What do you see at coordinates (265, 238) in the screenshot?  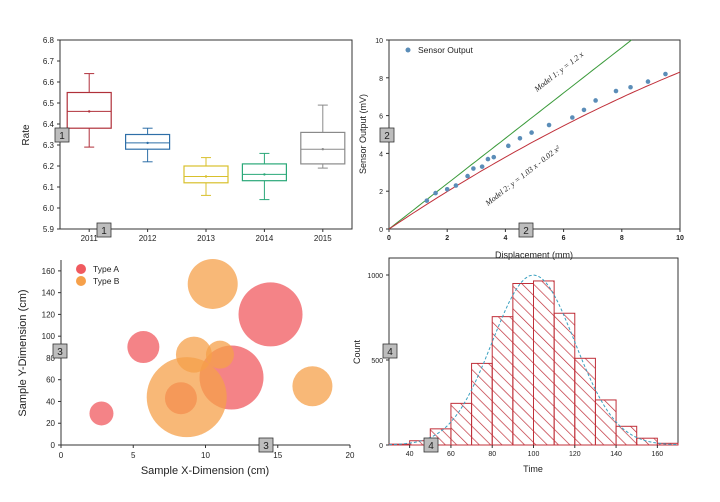 I see `boxplot-xtick-label: 2014` at bounding box center [265, 238].